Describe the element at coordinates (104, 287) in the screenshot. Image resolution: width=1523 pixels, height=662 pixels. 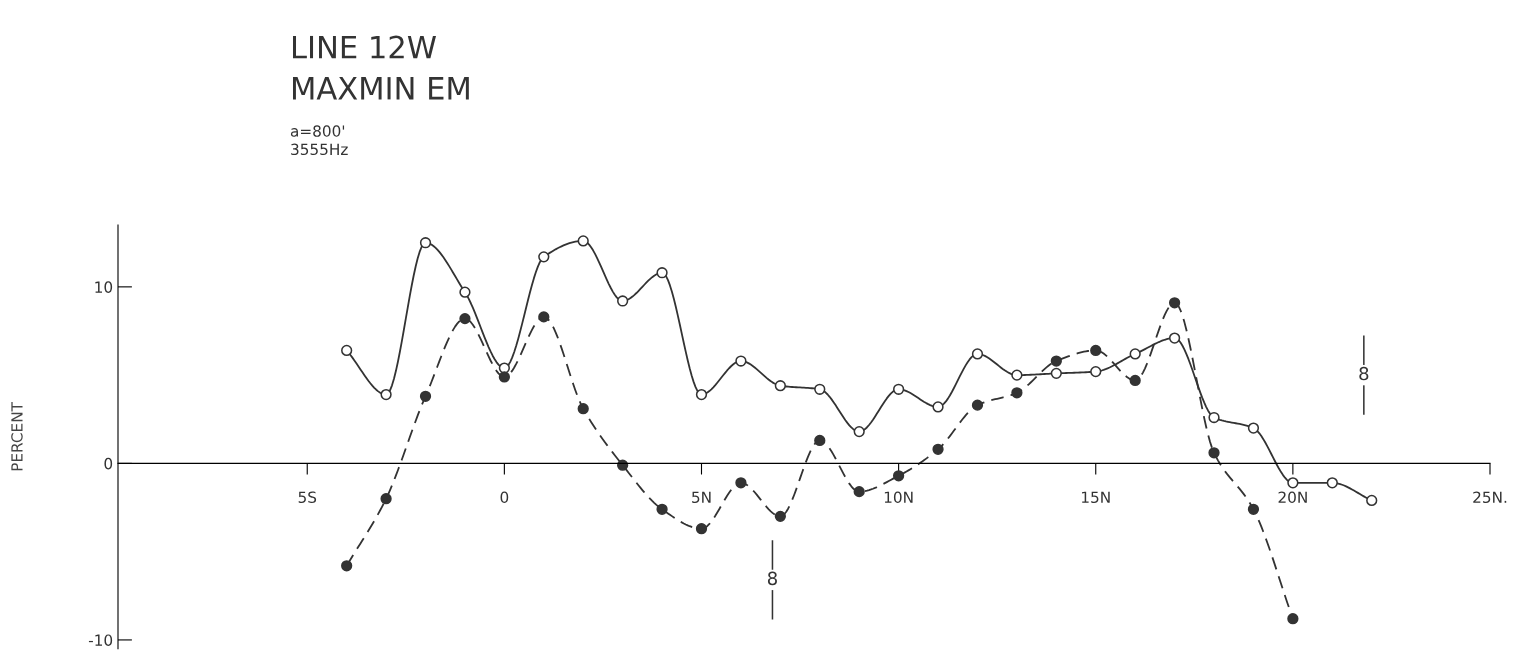
I see `y-tick-label: 10` at that location.